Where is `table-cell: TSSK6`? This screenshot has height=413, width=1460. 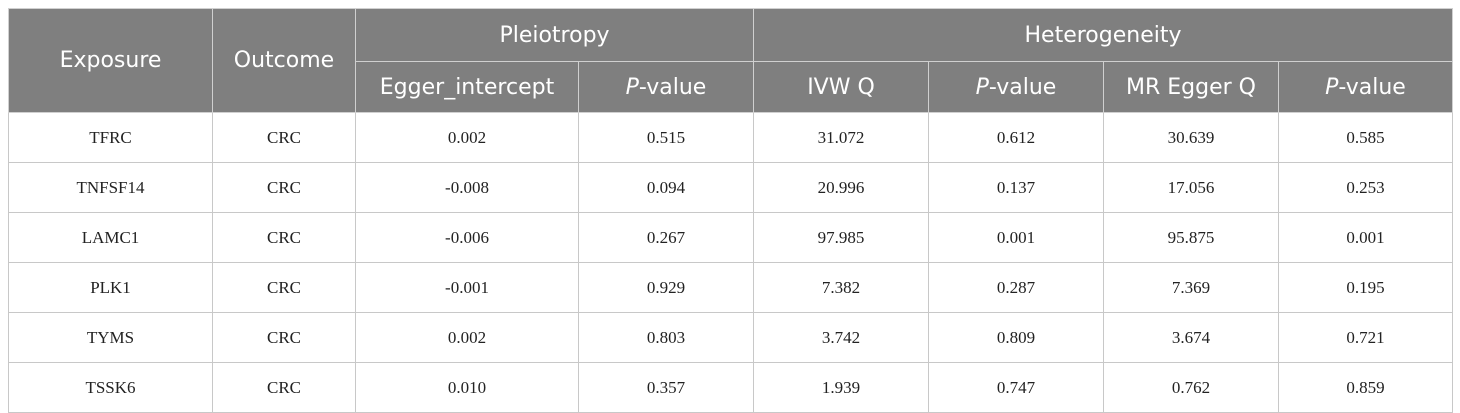 table-cell: TSSK6 is located at coordinates (110, 387).